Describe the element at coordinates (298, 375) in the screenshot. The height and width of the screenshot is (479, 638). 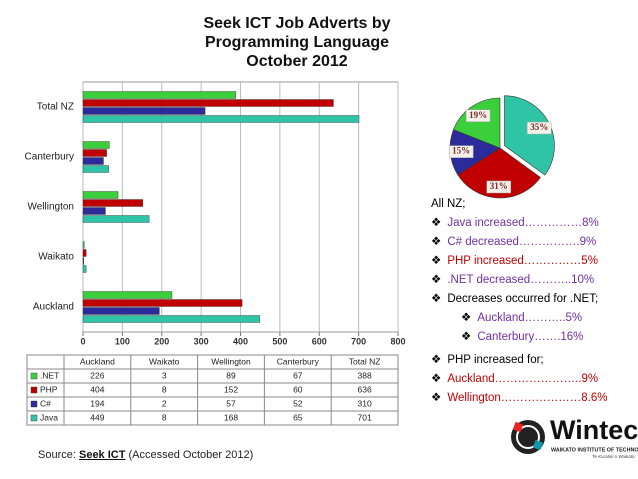
I see `table-cell: 67` at that location.